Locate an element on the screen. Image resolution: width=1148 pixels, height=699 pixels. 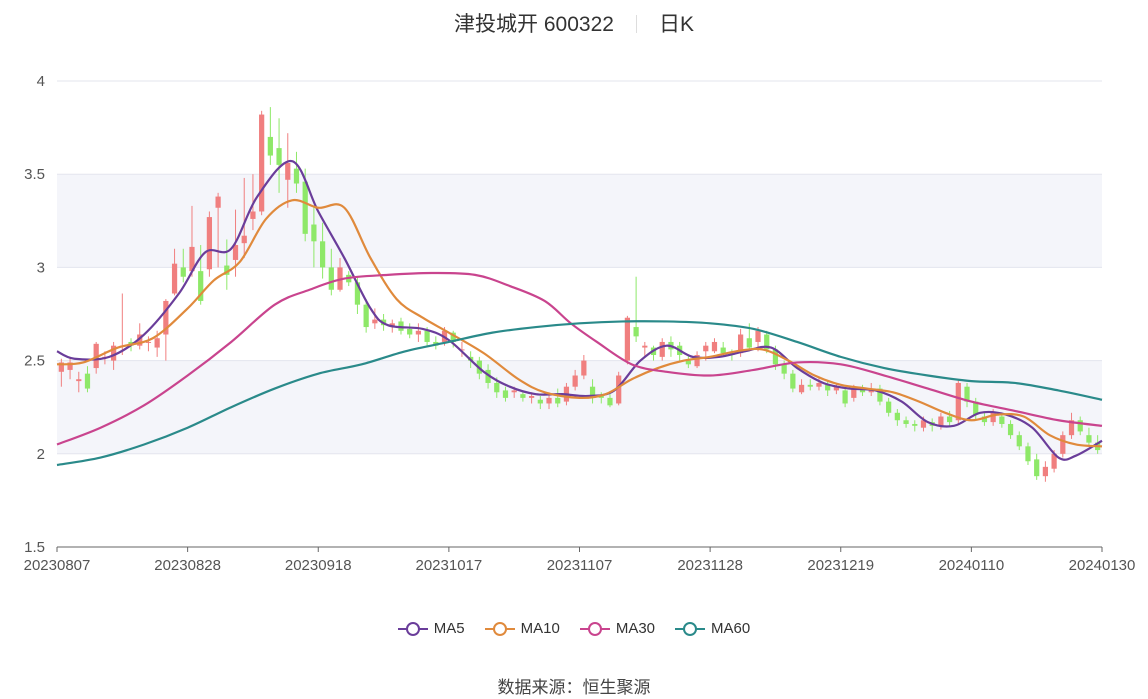
x-tick-label: 20231128 is located at coordinates (710, 565).